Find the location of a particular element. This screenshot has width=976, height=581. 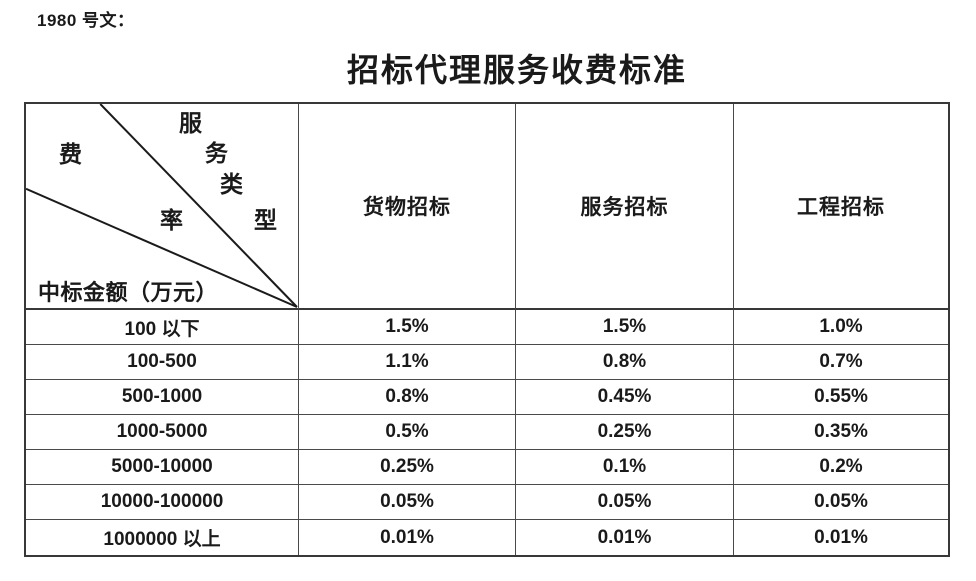

fee-cell: 0.55% is located at coordinates (841, 397).